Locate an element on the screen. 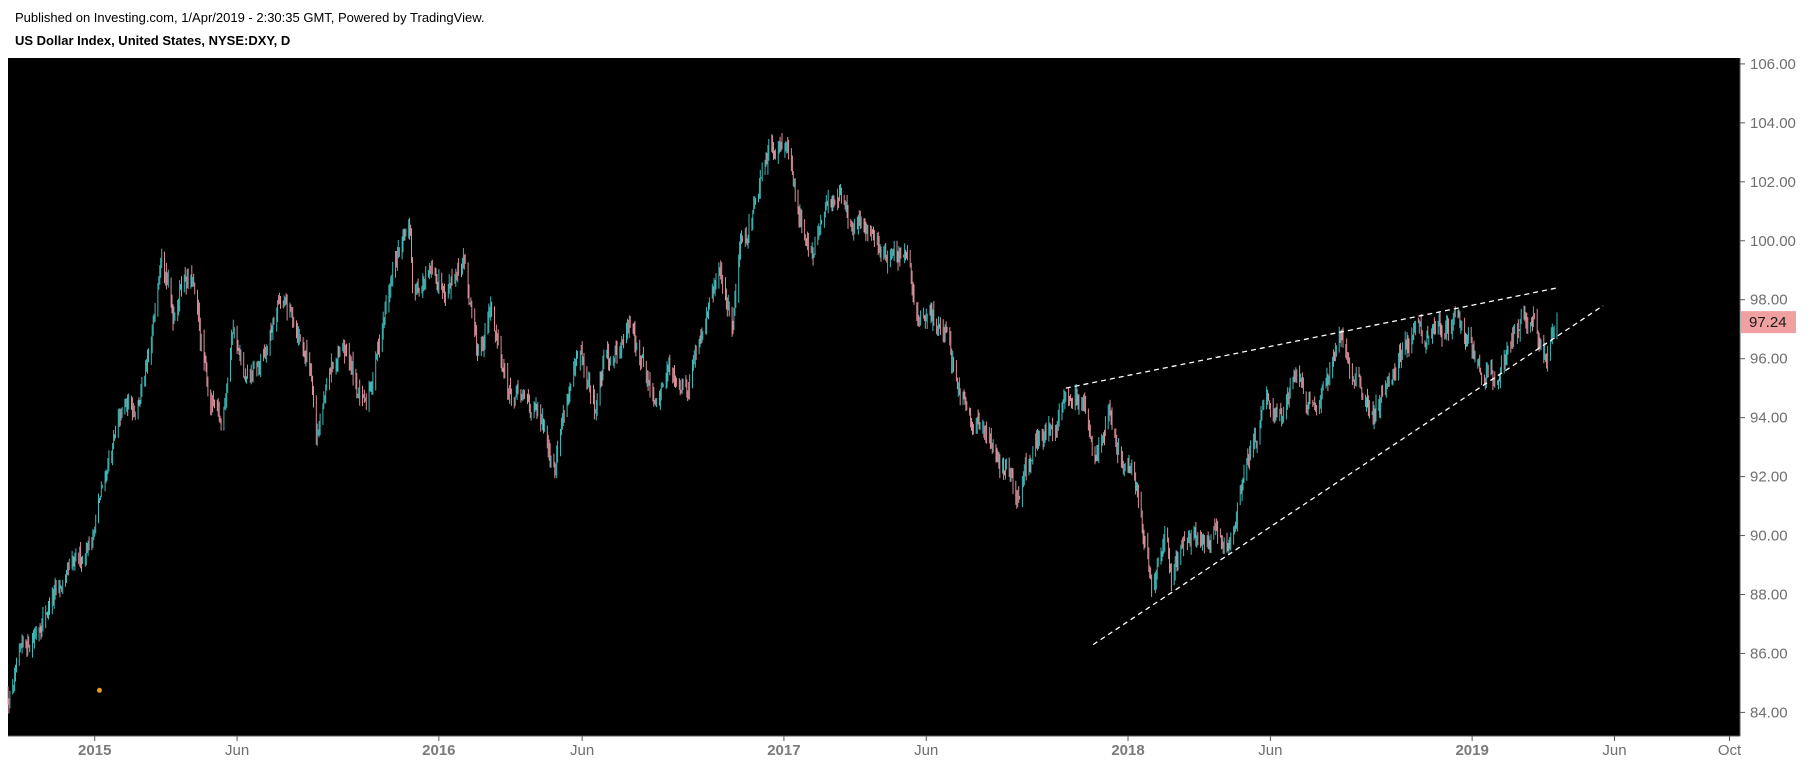 This screenshot has height=770, width=1813. y-tick-label: 96.00 is located at coordinates (1769, 359).